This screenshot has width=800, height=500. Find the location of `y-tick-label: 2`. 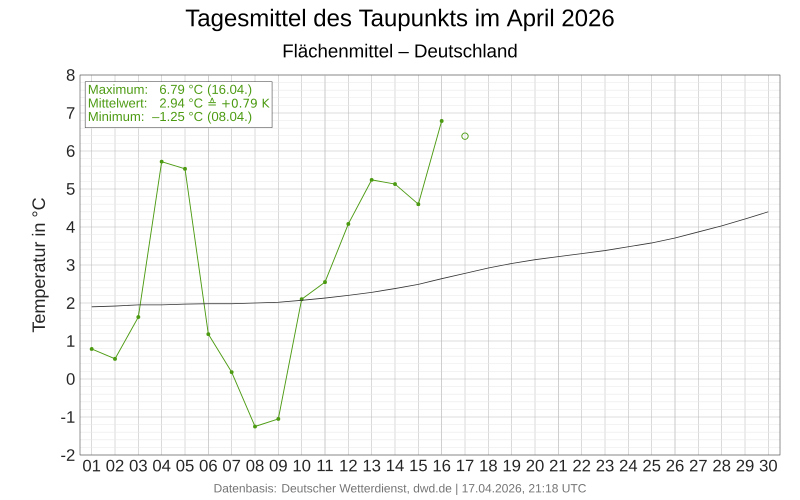

y-tick-label: 2 is located at coordinates (70, 303).